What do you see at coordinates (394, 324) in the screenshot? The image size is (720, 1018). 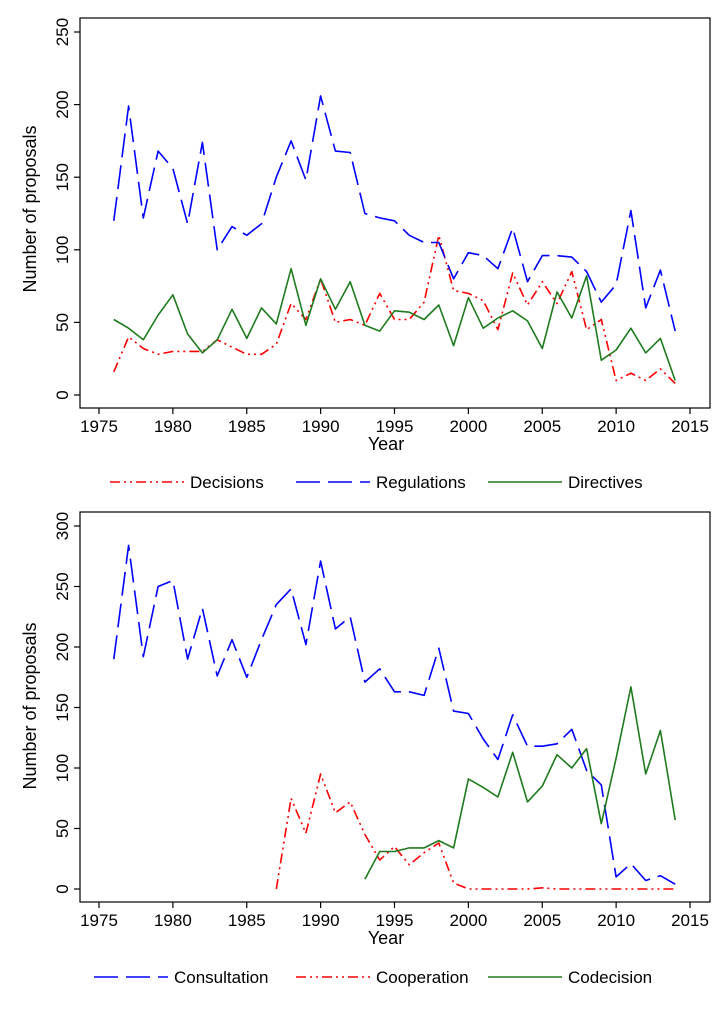 I see `series-line-directives` at bounding box center [394, 324].